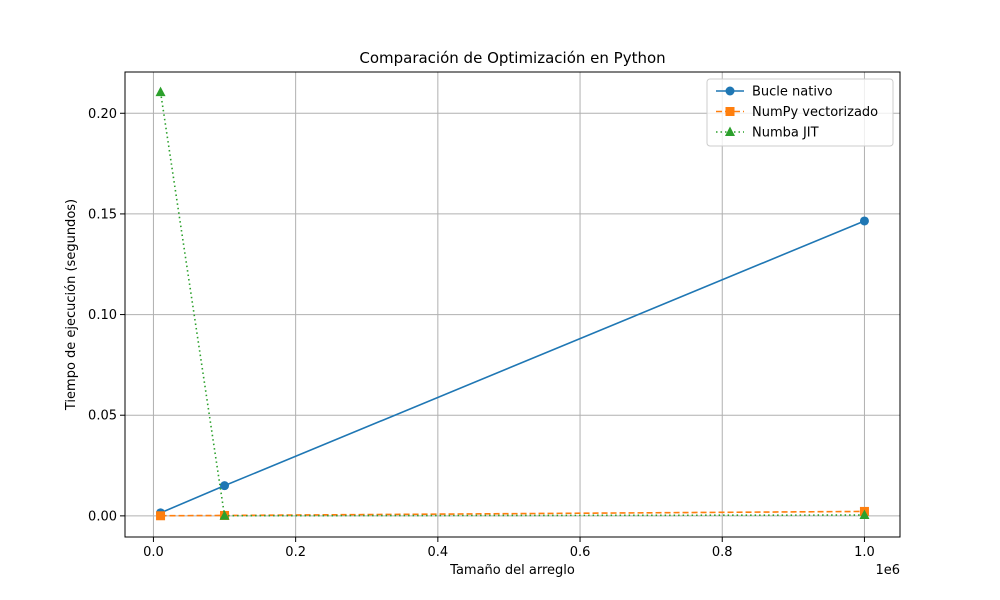  I want to click on x-tick-label: 0.0, so click(153, 552).